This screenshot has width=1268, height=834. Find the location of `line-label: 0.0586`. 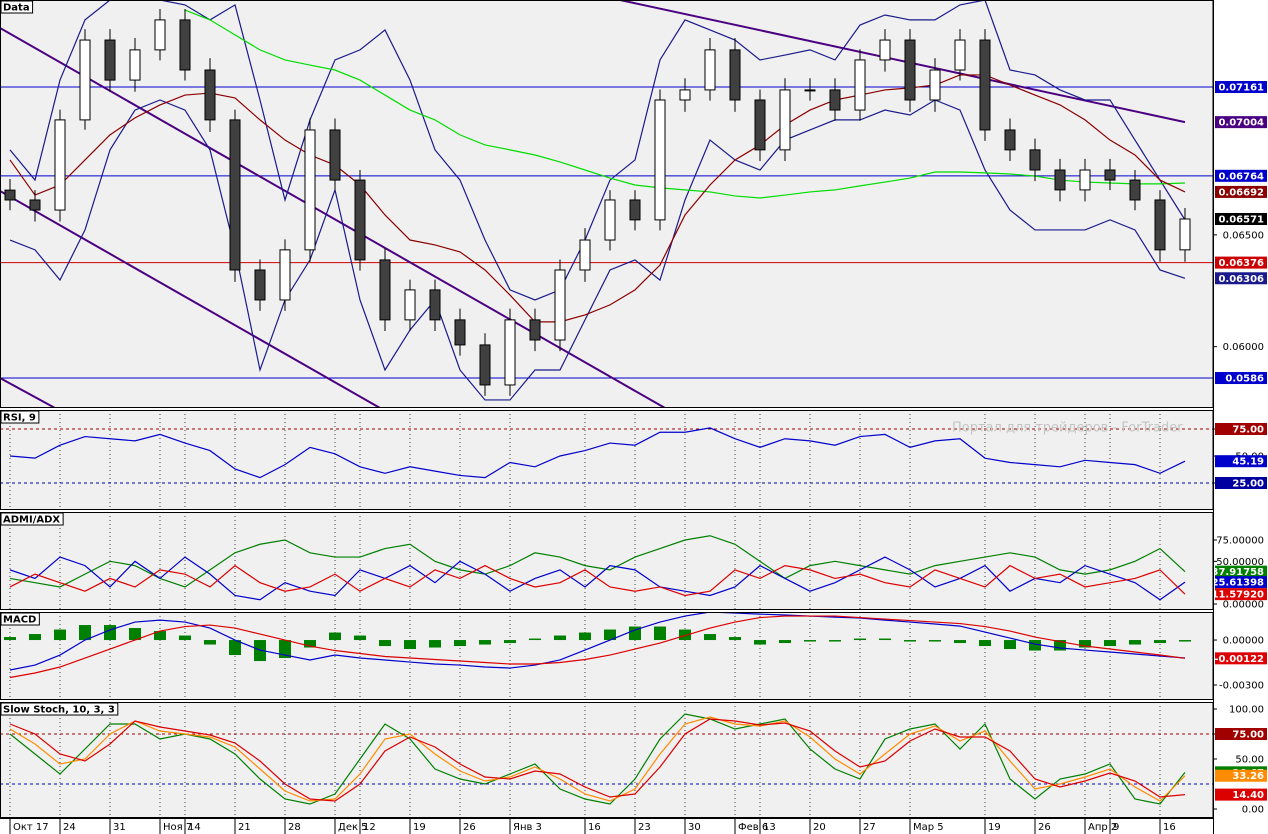

line-label: 0.0586 is located at coordinates (1244, 379).